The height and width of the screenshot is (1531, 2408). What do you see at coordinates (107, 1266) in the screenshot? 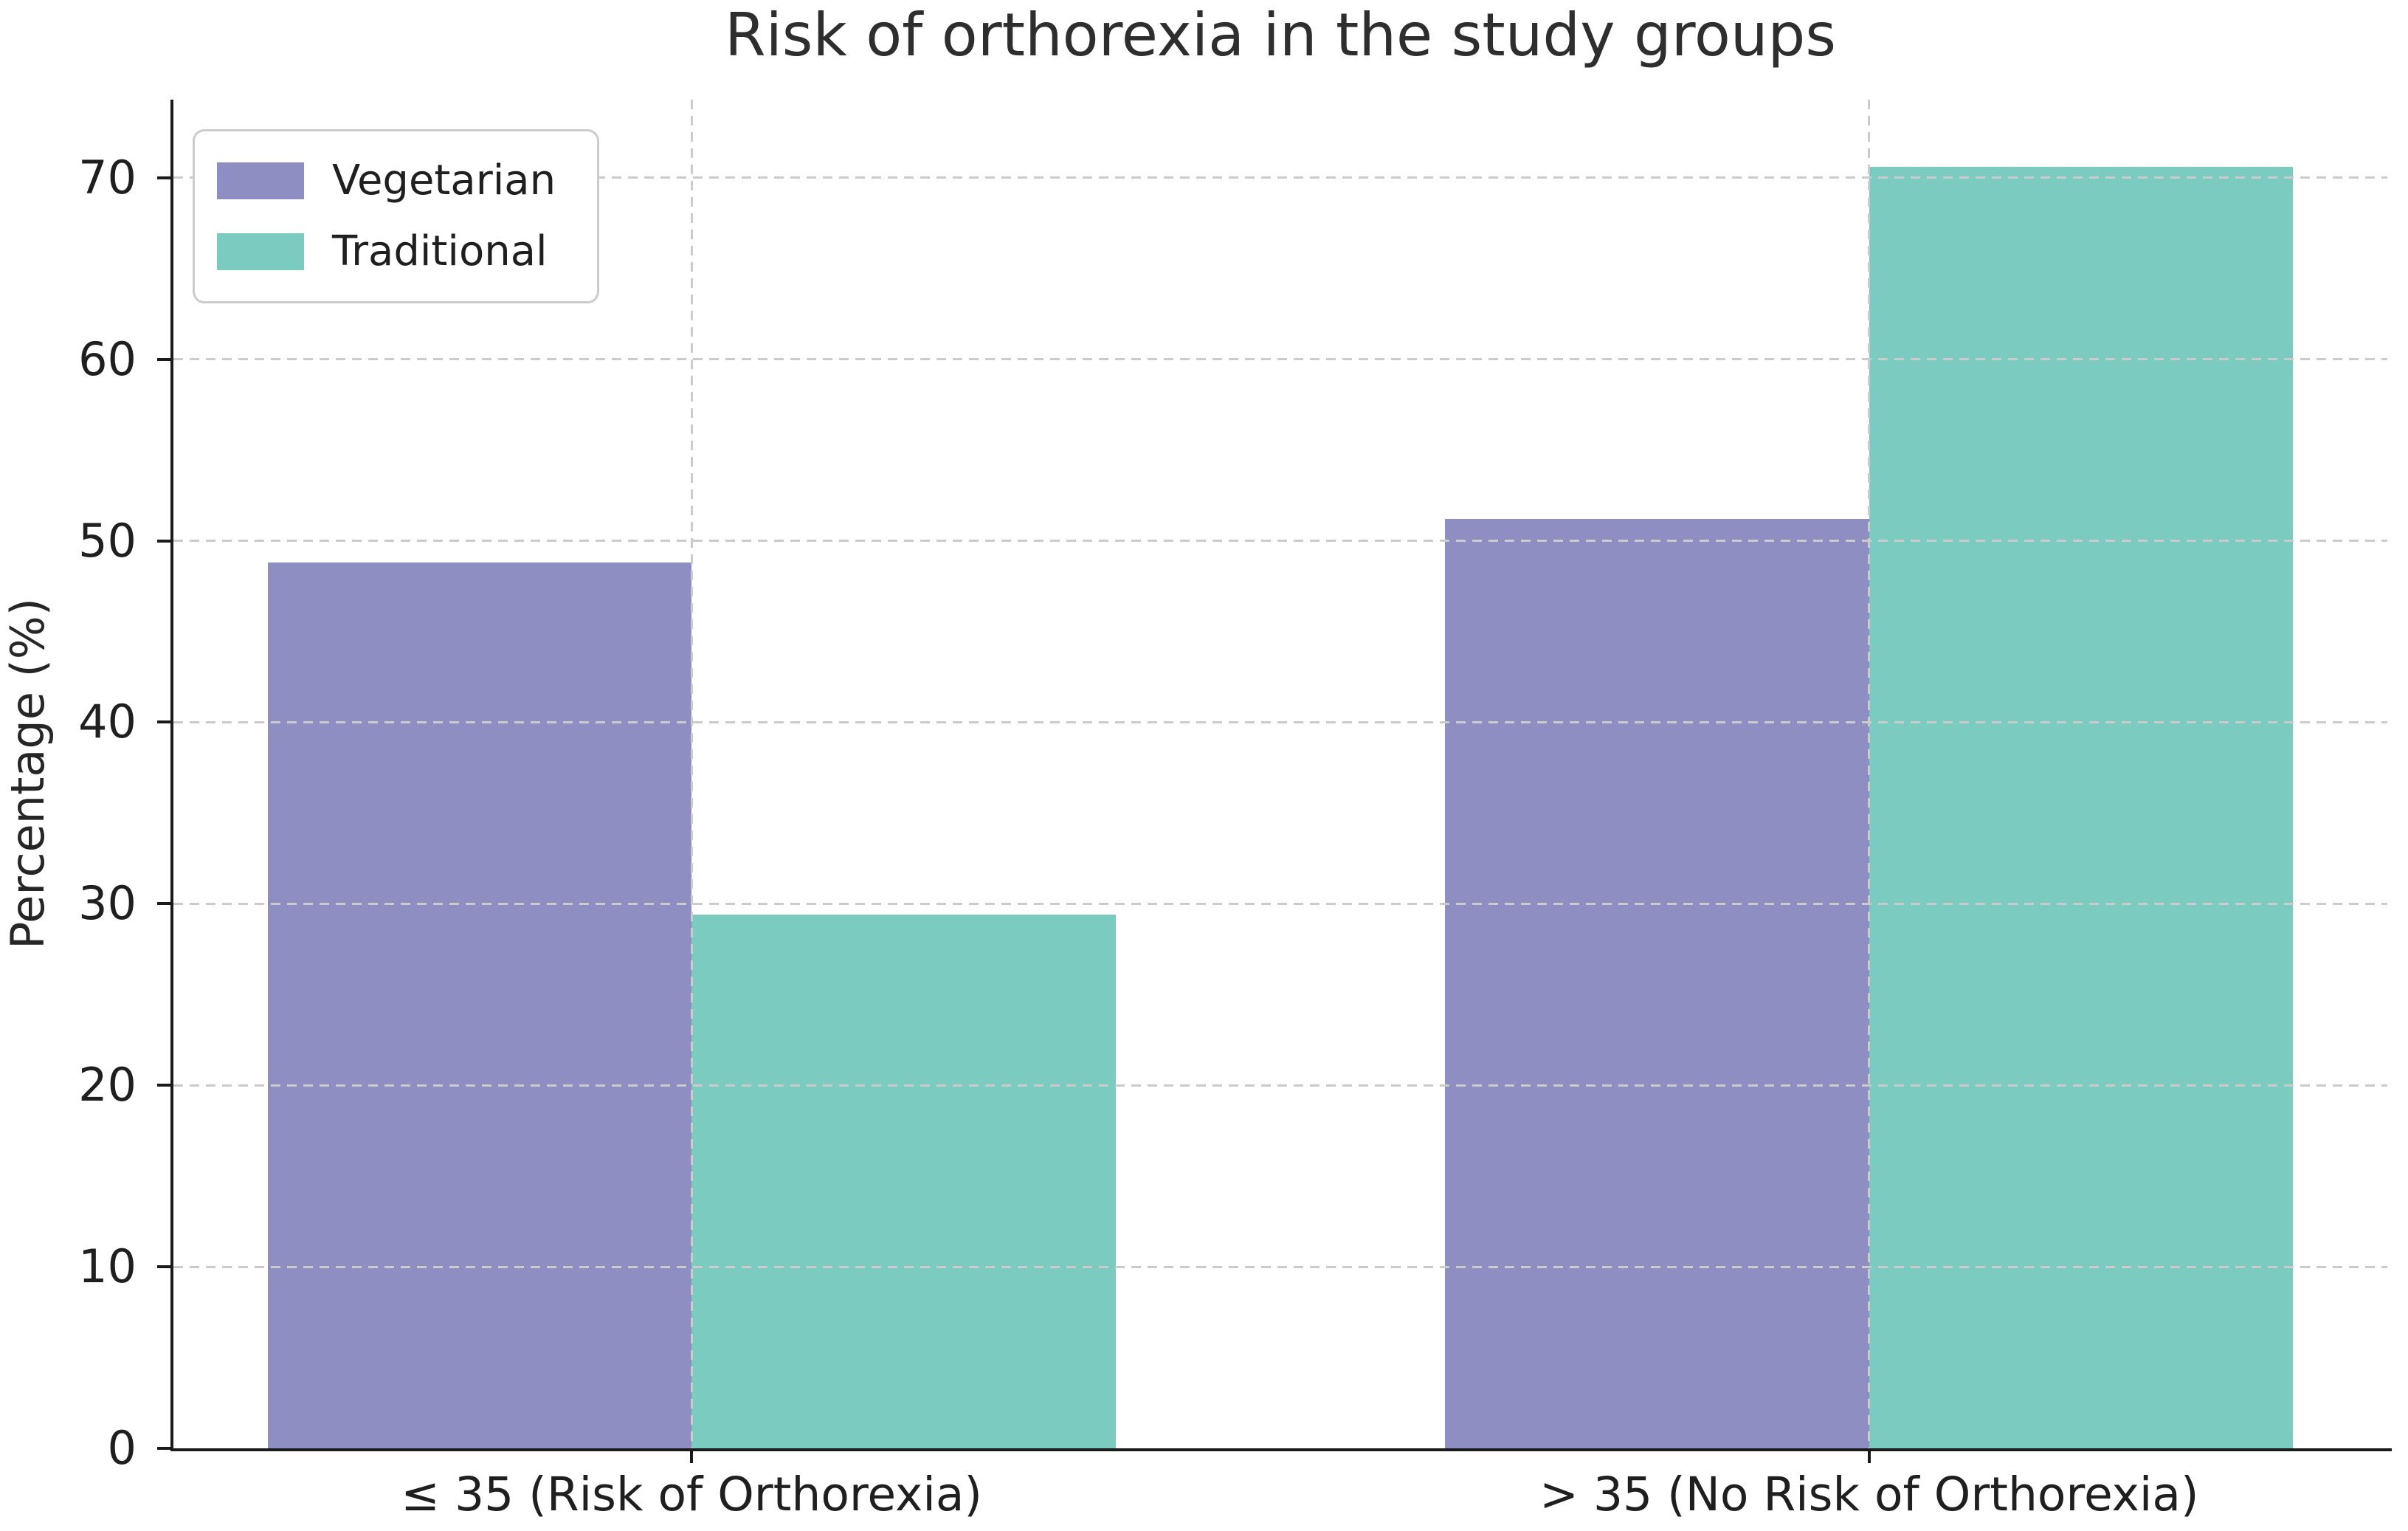
I see `y-tick-label-10: 10` at bounding box center [107, 1266].